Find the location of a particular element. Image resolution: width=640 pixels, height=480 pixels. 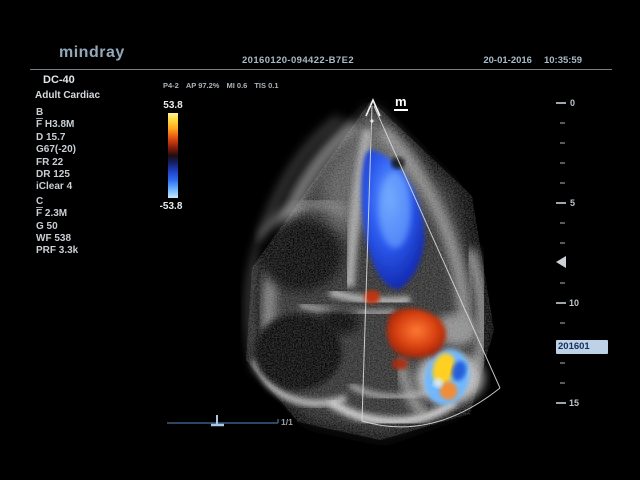

focus-marker-icon is located at coordinates (561, 262).